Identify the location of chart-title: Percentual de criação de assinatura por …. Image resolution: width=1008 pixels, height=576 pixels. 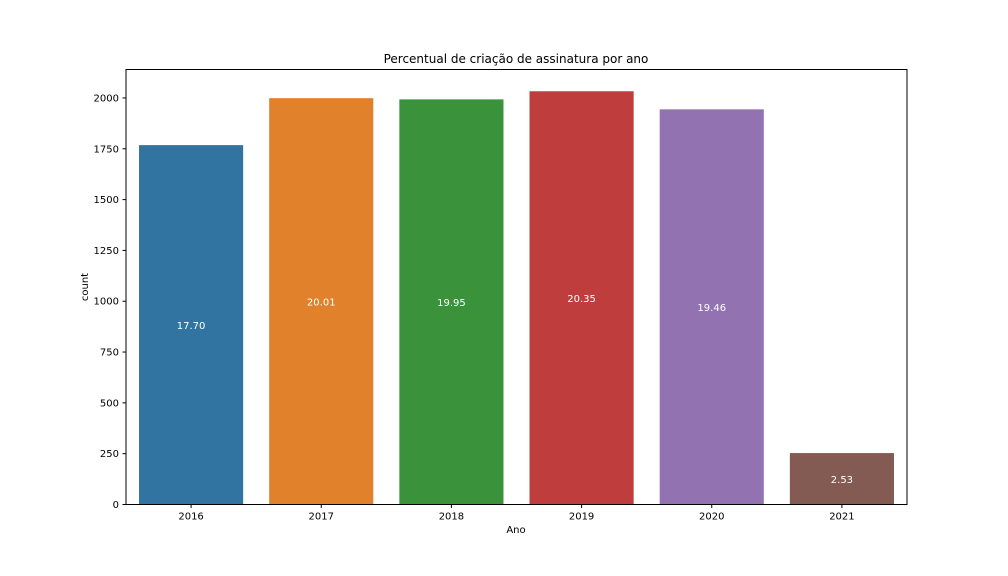
(516, 59).